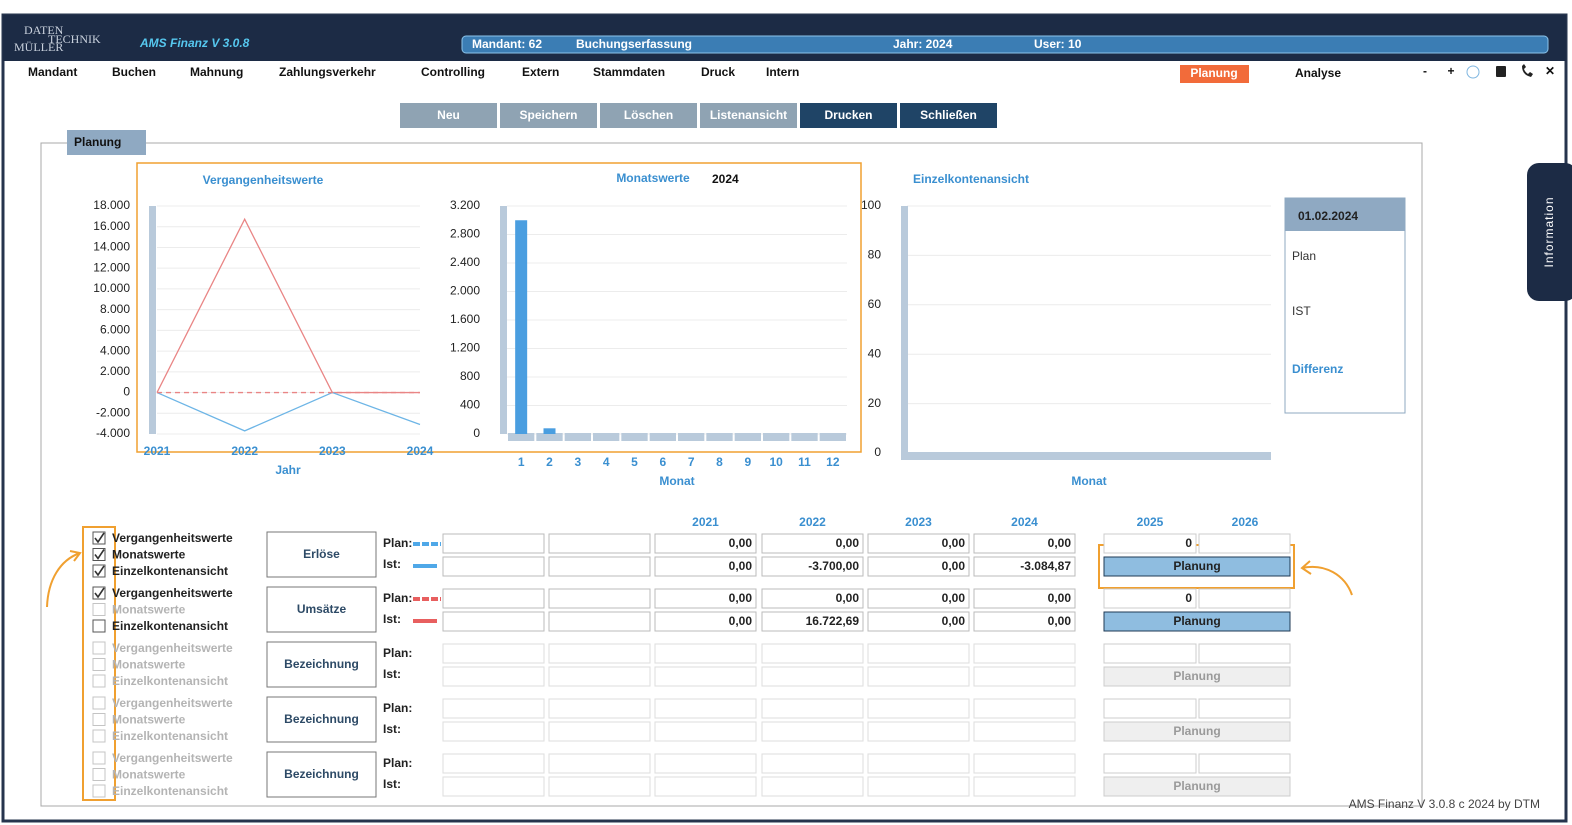  I want to click on menu-item: Zahlungsverkehr, so click(327, 72).